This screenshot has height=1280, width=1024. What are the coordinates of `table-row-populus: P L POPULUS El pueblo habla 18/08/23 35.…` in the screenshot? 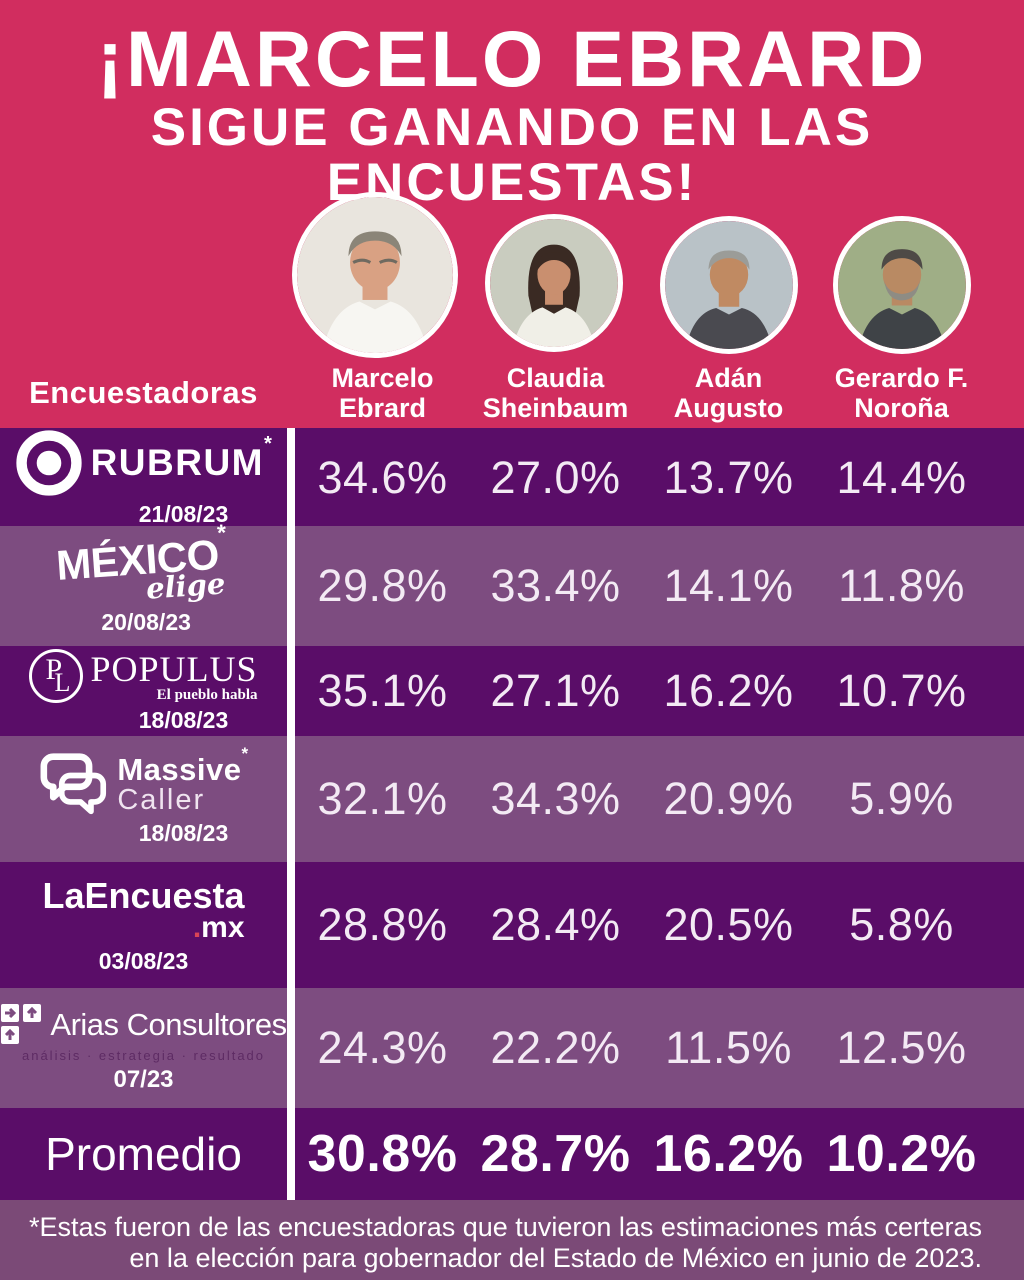 It's located at (512, 691).